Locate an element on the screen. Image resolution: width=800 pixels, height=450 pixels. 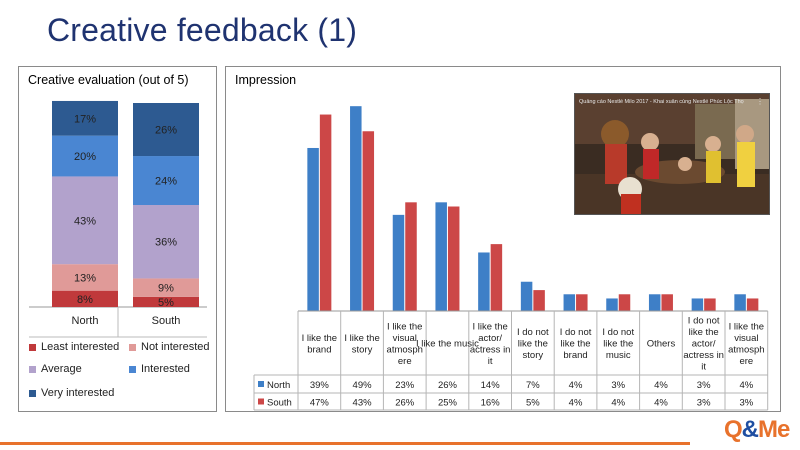
table-cell-north-4: 14% is located at coordinates (491, 385).